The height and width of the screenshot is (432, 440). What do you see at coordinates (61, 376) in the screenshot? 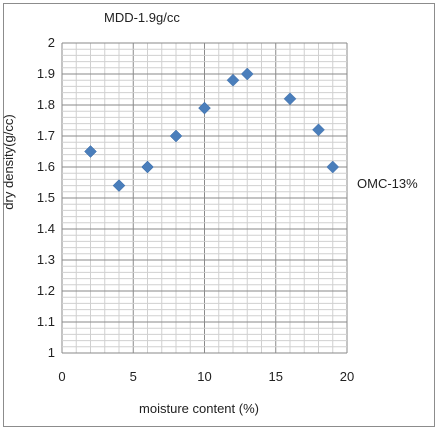
I see `x-tick-label: 0` at bounding box center [61, 376].